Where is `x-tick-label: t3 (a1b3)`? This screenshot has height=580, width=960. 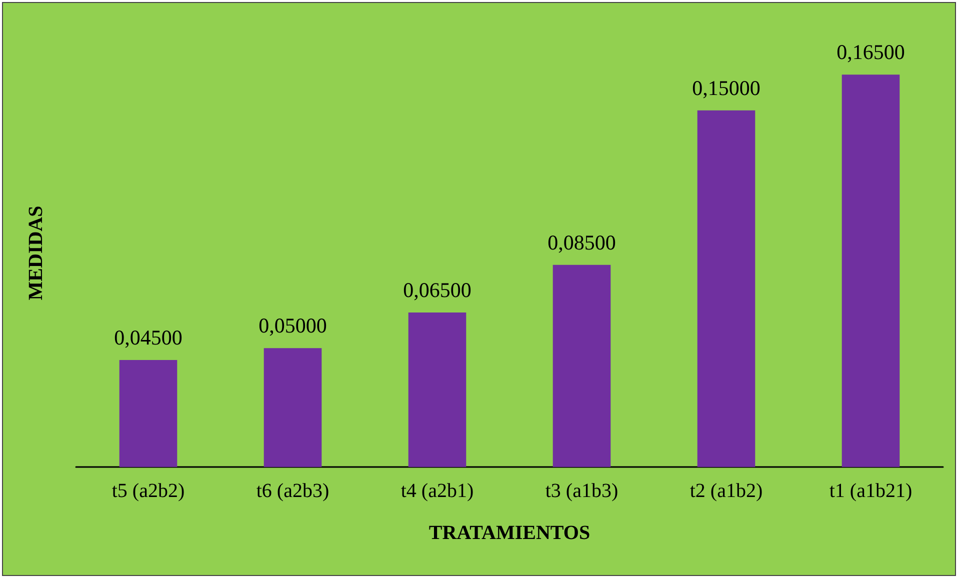 x-tick-label: t3 (a1b3) is located at coordinates (581, 491).